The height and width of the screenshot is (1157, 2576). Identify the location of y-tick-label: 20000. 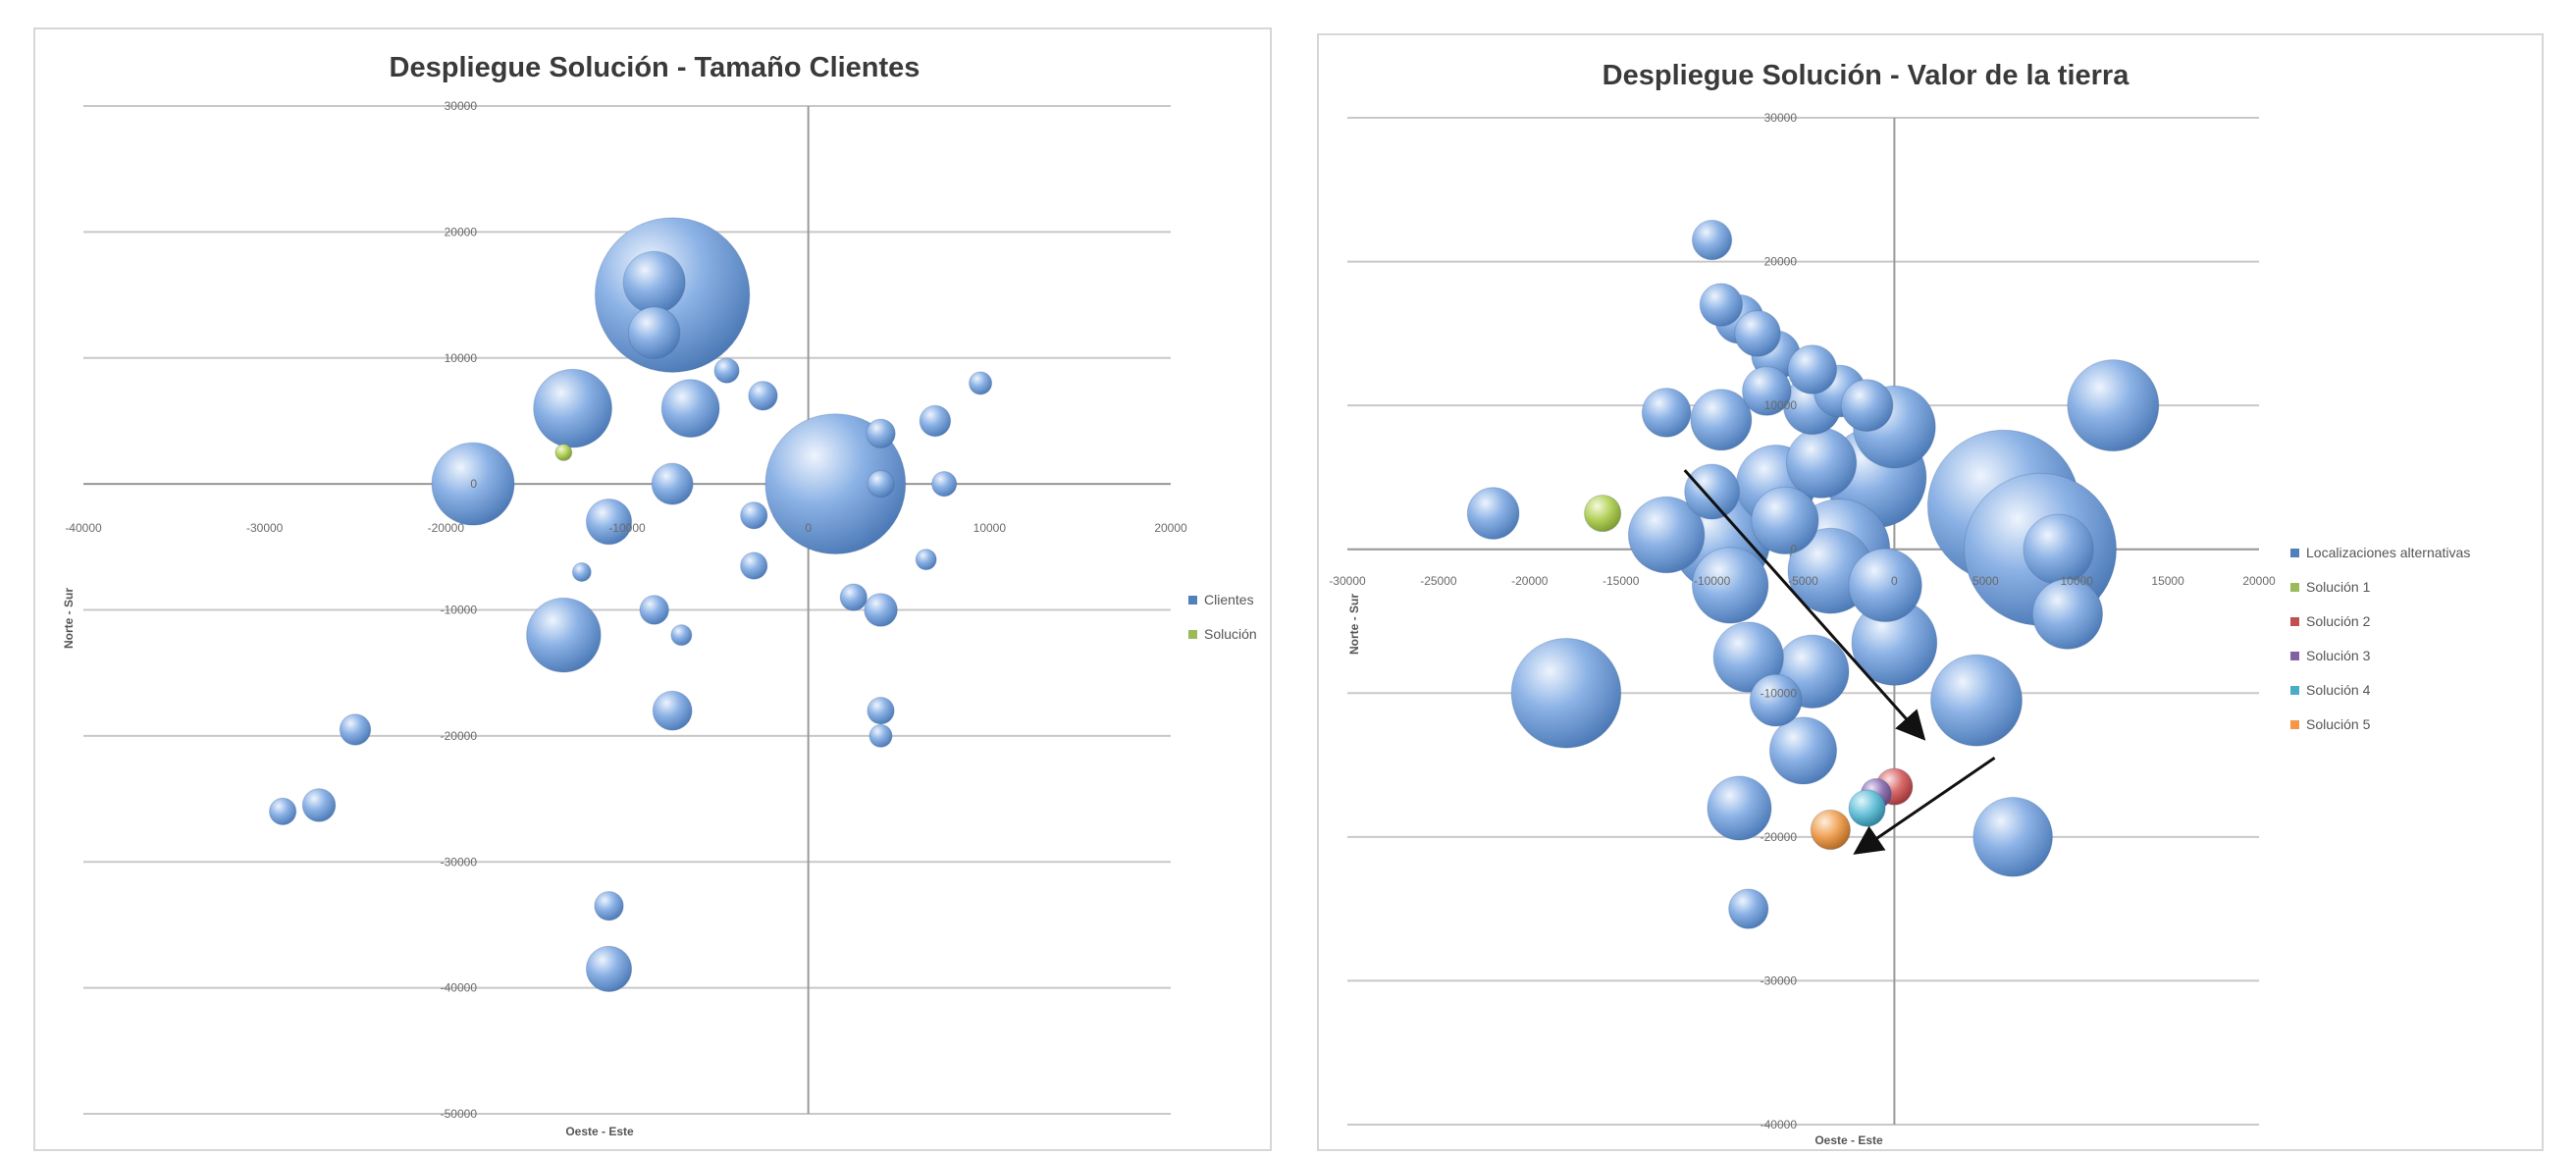
(461, 232).